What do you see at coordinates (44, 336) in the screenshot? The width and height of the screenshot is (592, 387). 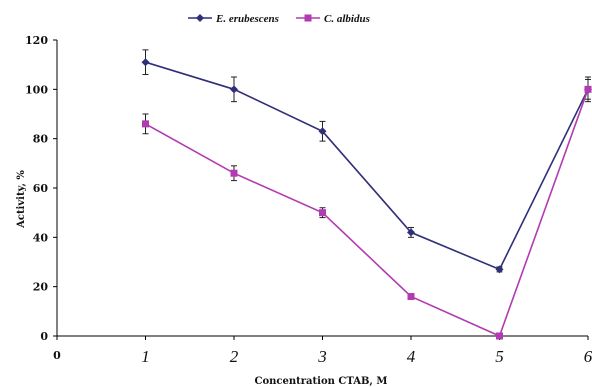 I see `y-tick-label: 0` at bounding box center [44, 336].